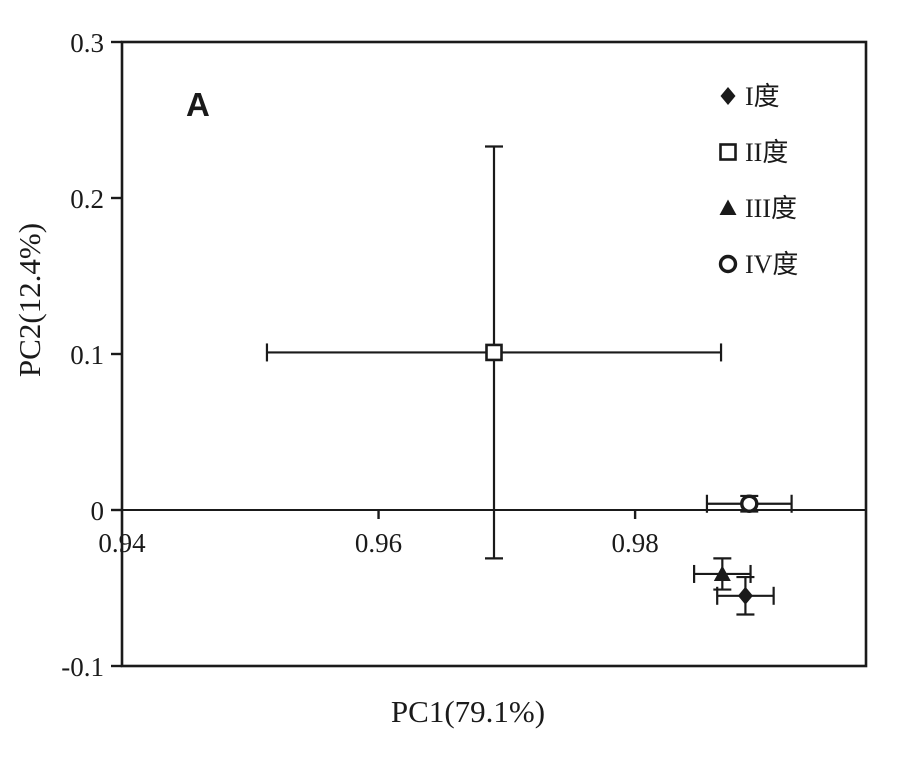 The height and width of the screenshot is (769, 900). Describe the element at coordinates (98, 511) in the screenshot. I see `y-tick-label: 0` at that location.